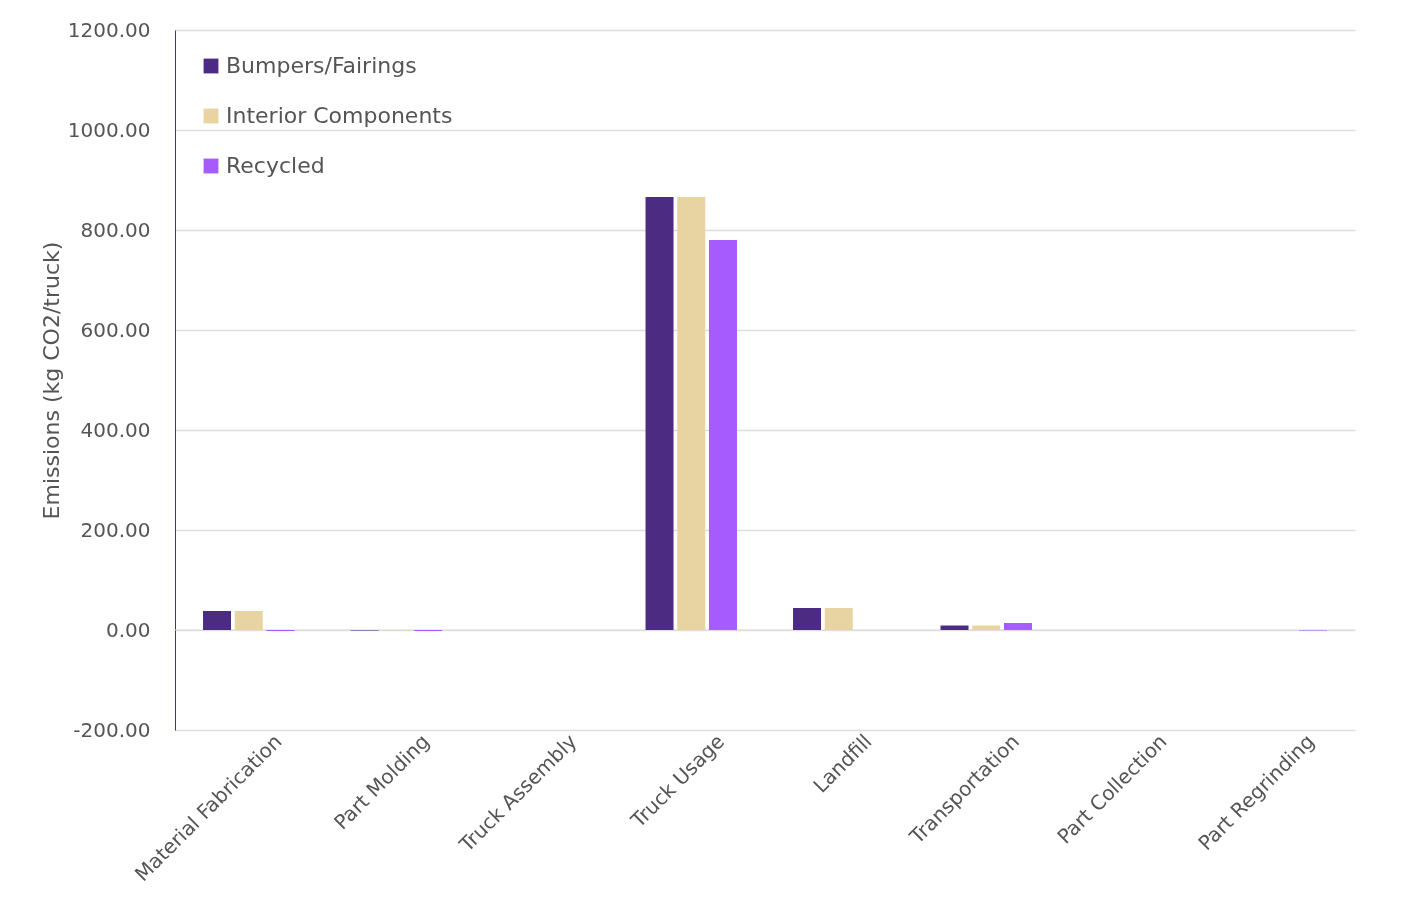  I want to click on y-tick-label: 0.00, so click(128, 629).